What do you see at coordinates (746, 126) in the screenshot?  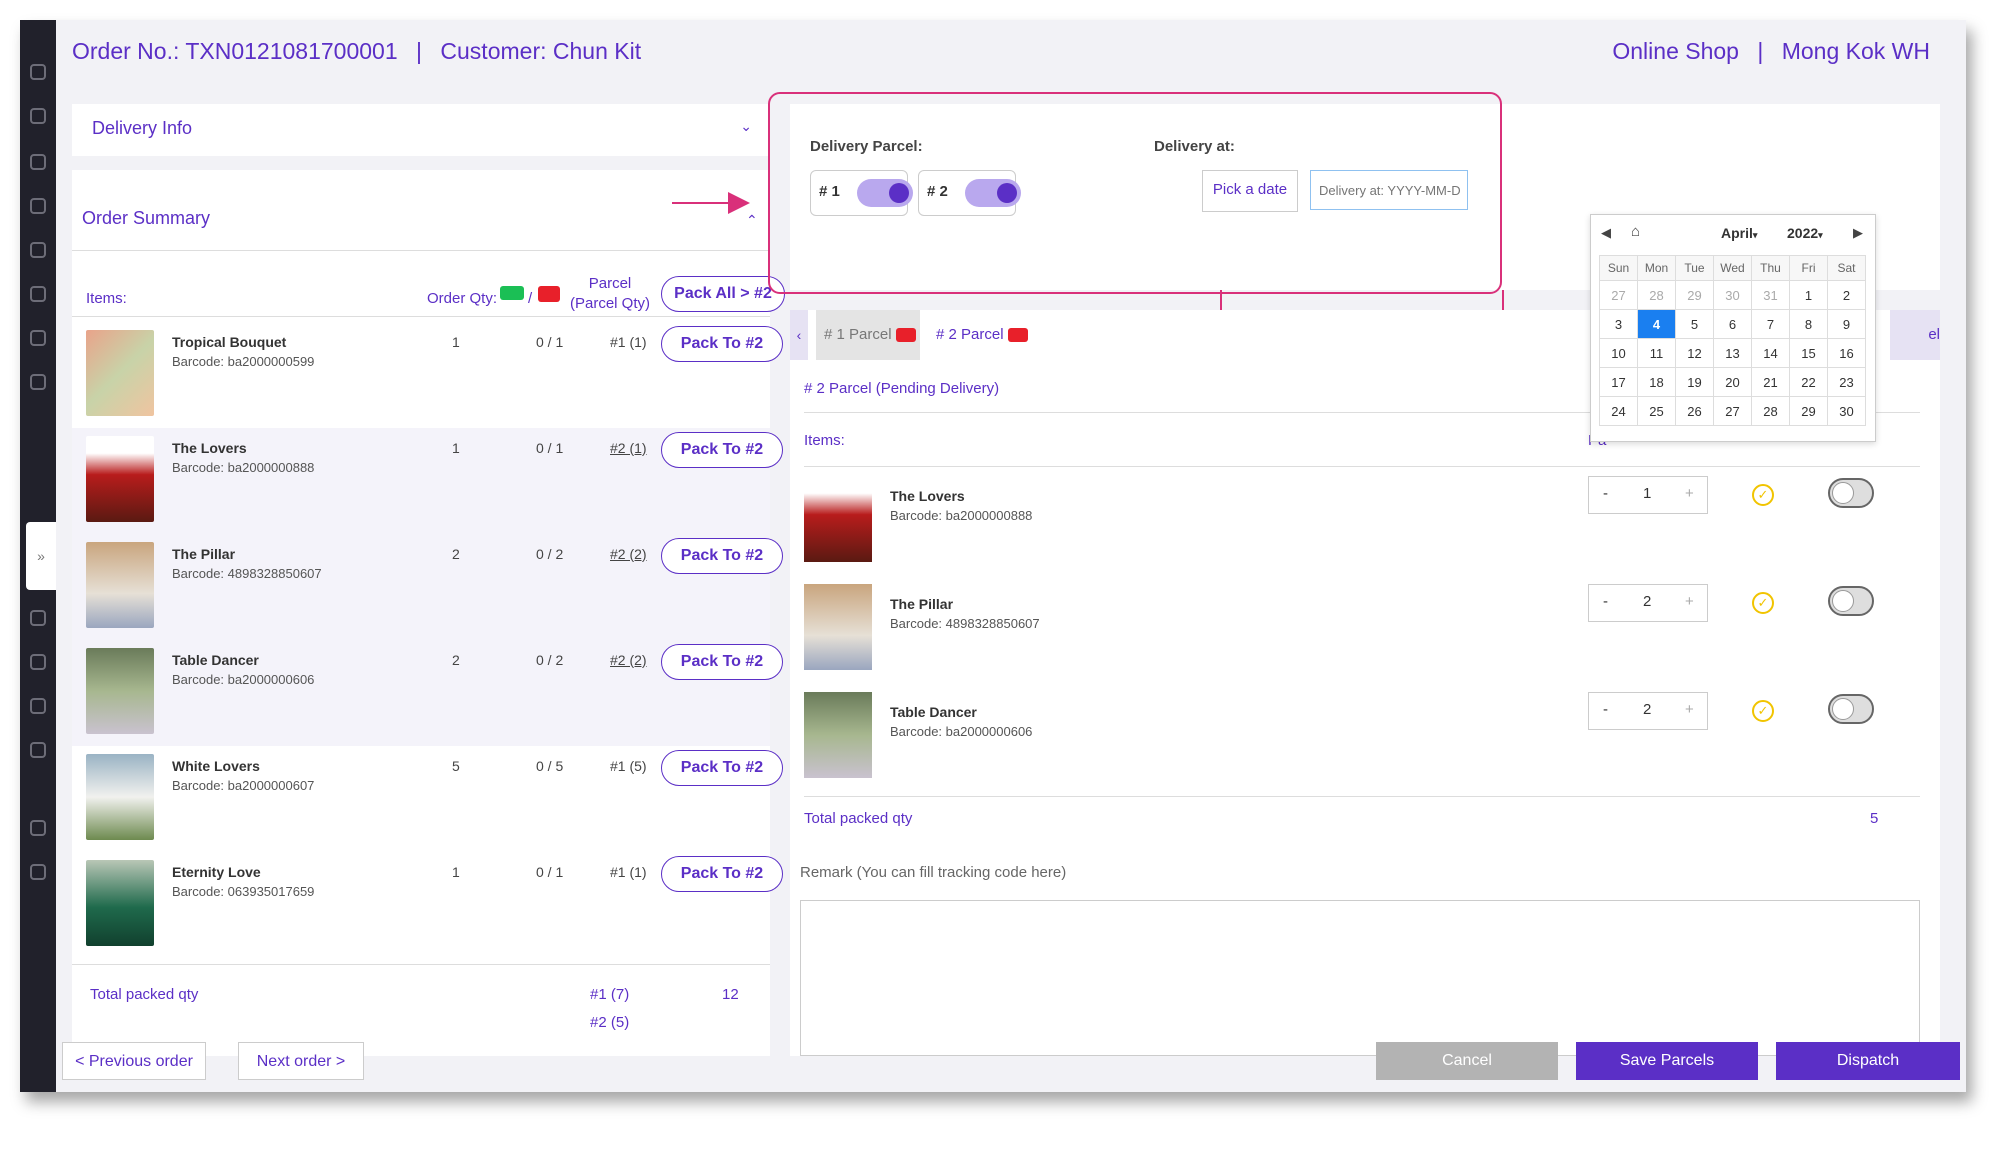 I see `chevron-down-icon: ⌄` at bounding box center [746, 126].